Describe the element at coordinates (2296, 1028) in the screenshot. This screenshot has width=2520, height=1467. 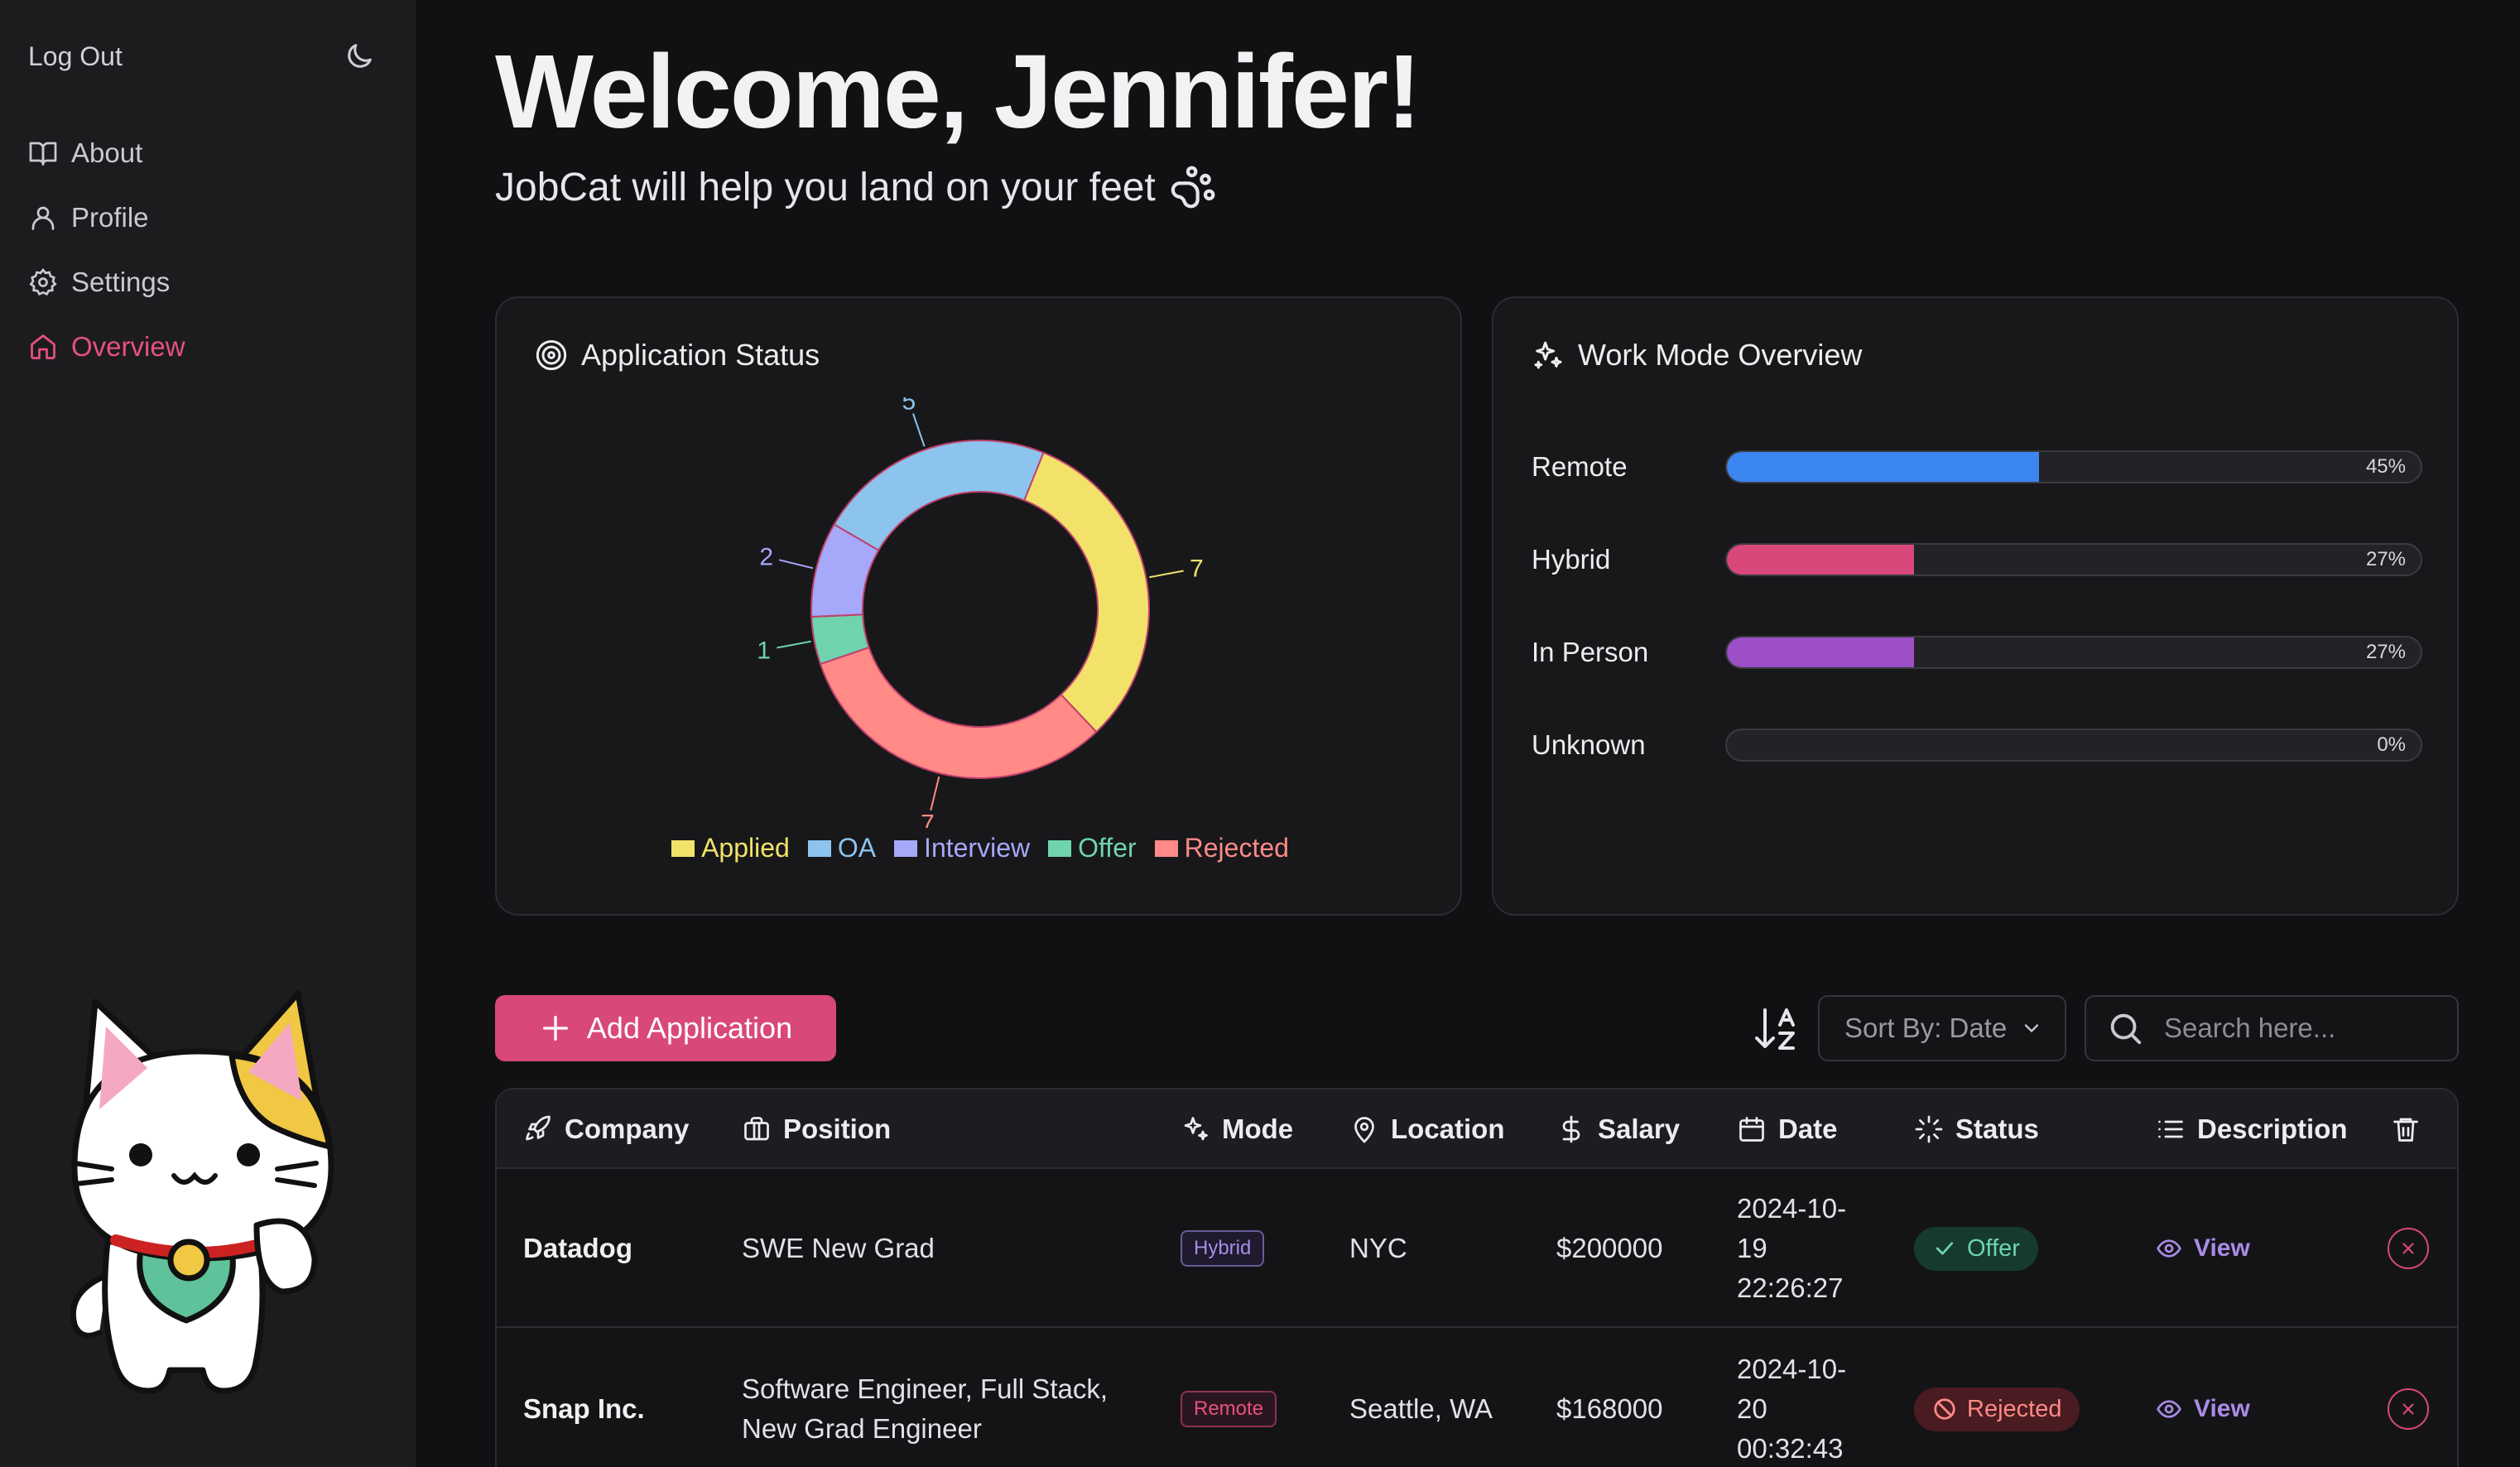
I see `search-input` at that location.